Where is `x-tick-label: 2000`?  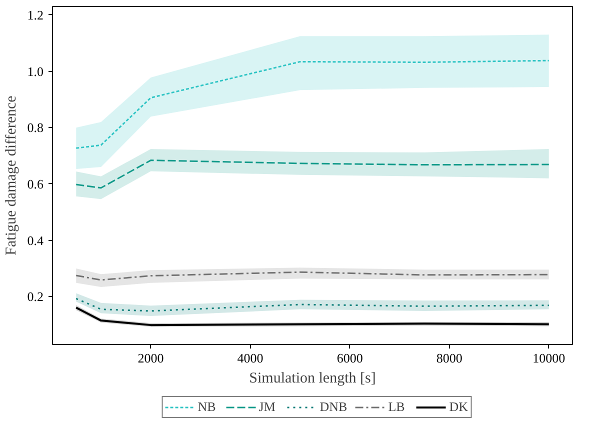 x-tick-label: 2000 is located at coordinates (151, 358).